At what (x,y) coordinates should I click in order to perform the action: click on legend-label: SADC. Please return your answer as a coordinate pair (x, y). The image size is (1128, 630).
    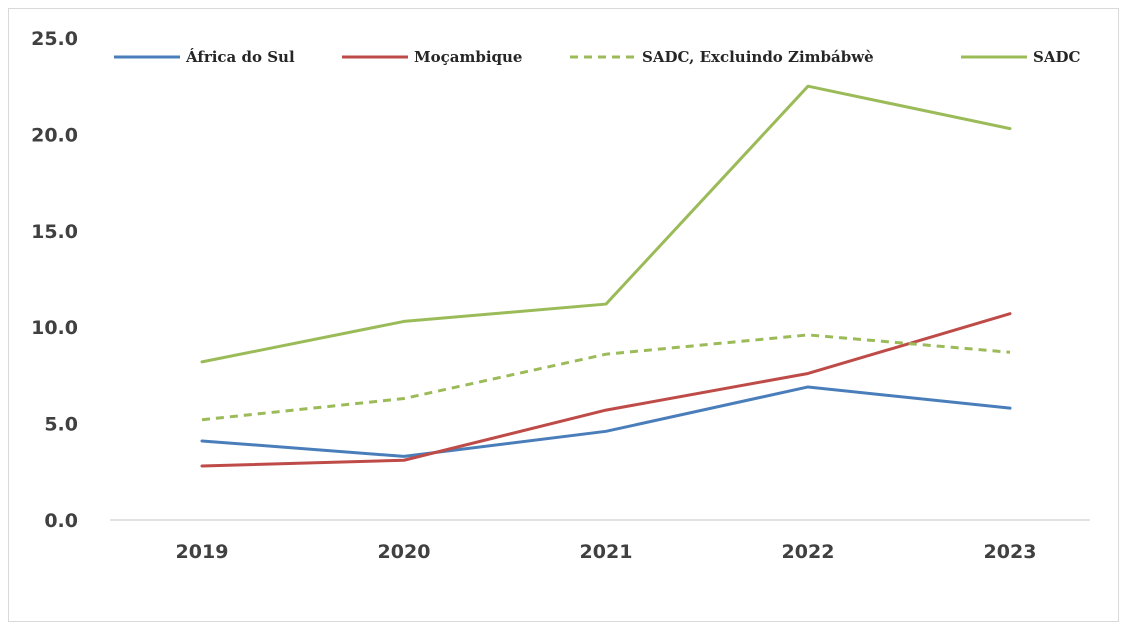
    Looking at the image, I should click on (1056, 57).